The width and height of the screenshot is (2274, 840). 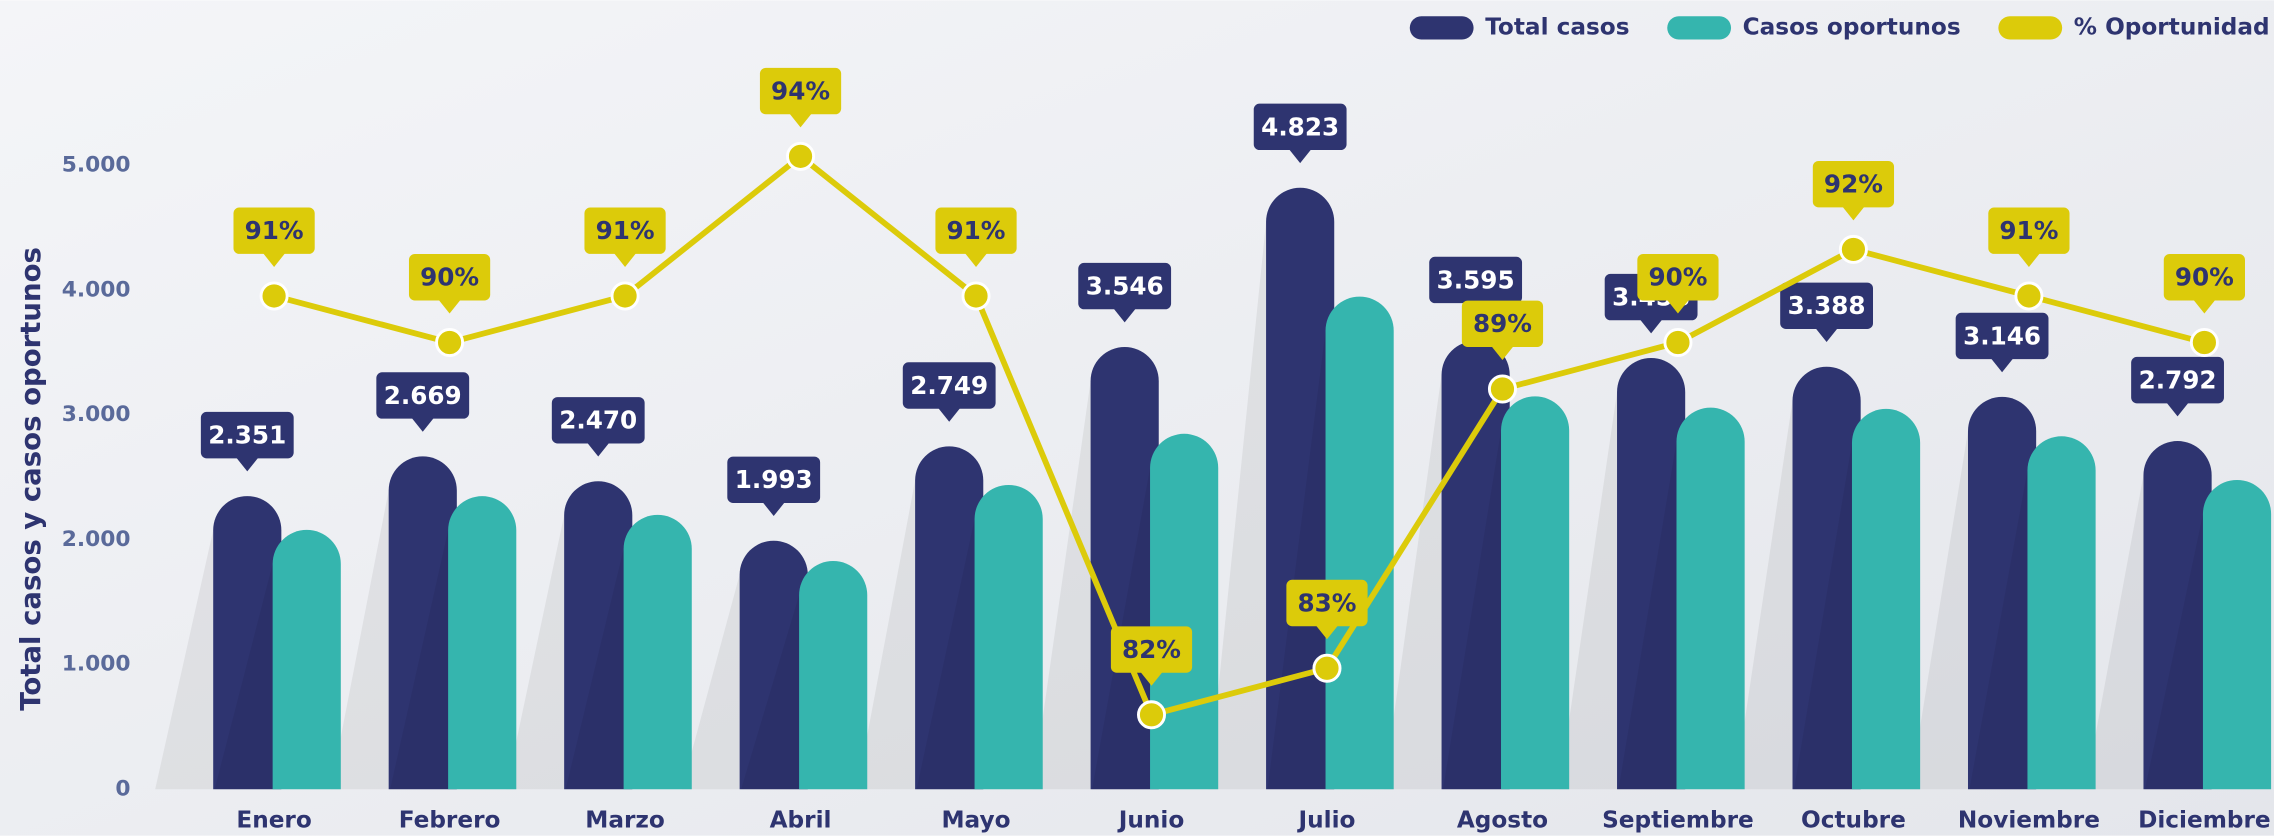 I want to click on x-tick-label: Julio, so click(x=1325, y=820).